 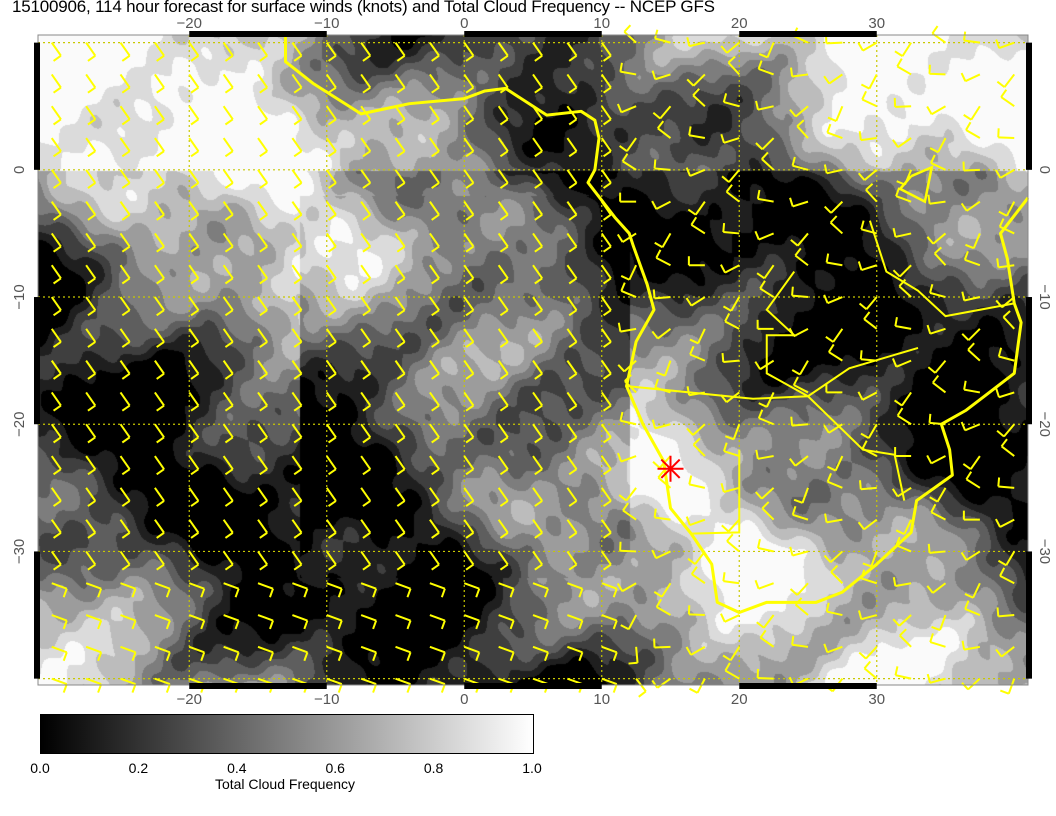 What do you see at coordinates (1044, 424) in the screenshot?
I see `lat-tick-label-right: −20` at bounding box center [1044, 424].